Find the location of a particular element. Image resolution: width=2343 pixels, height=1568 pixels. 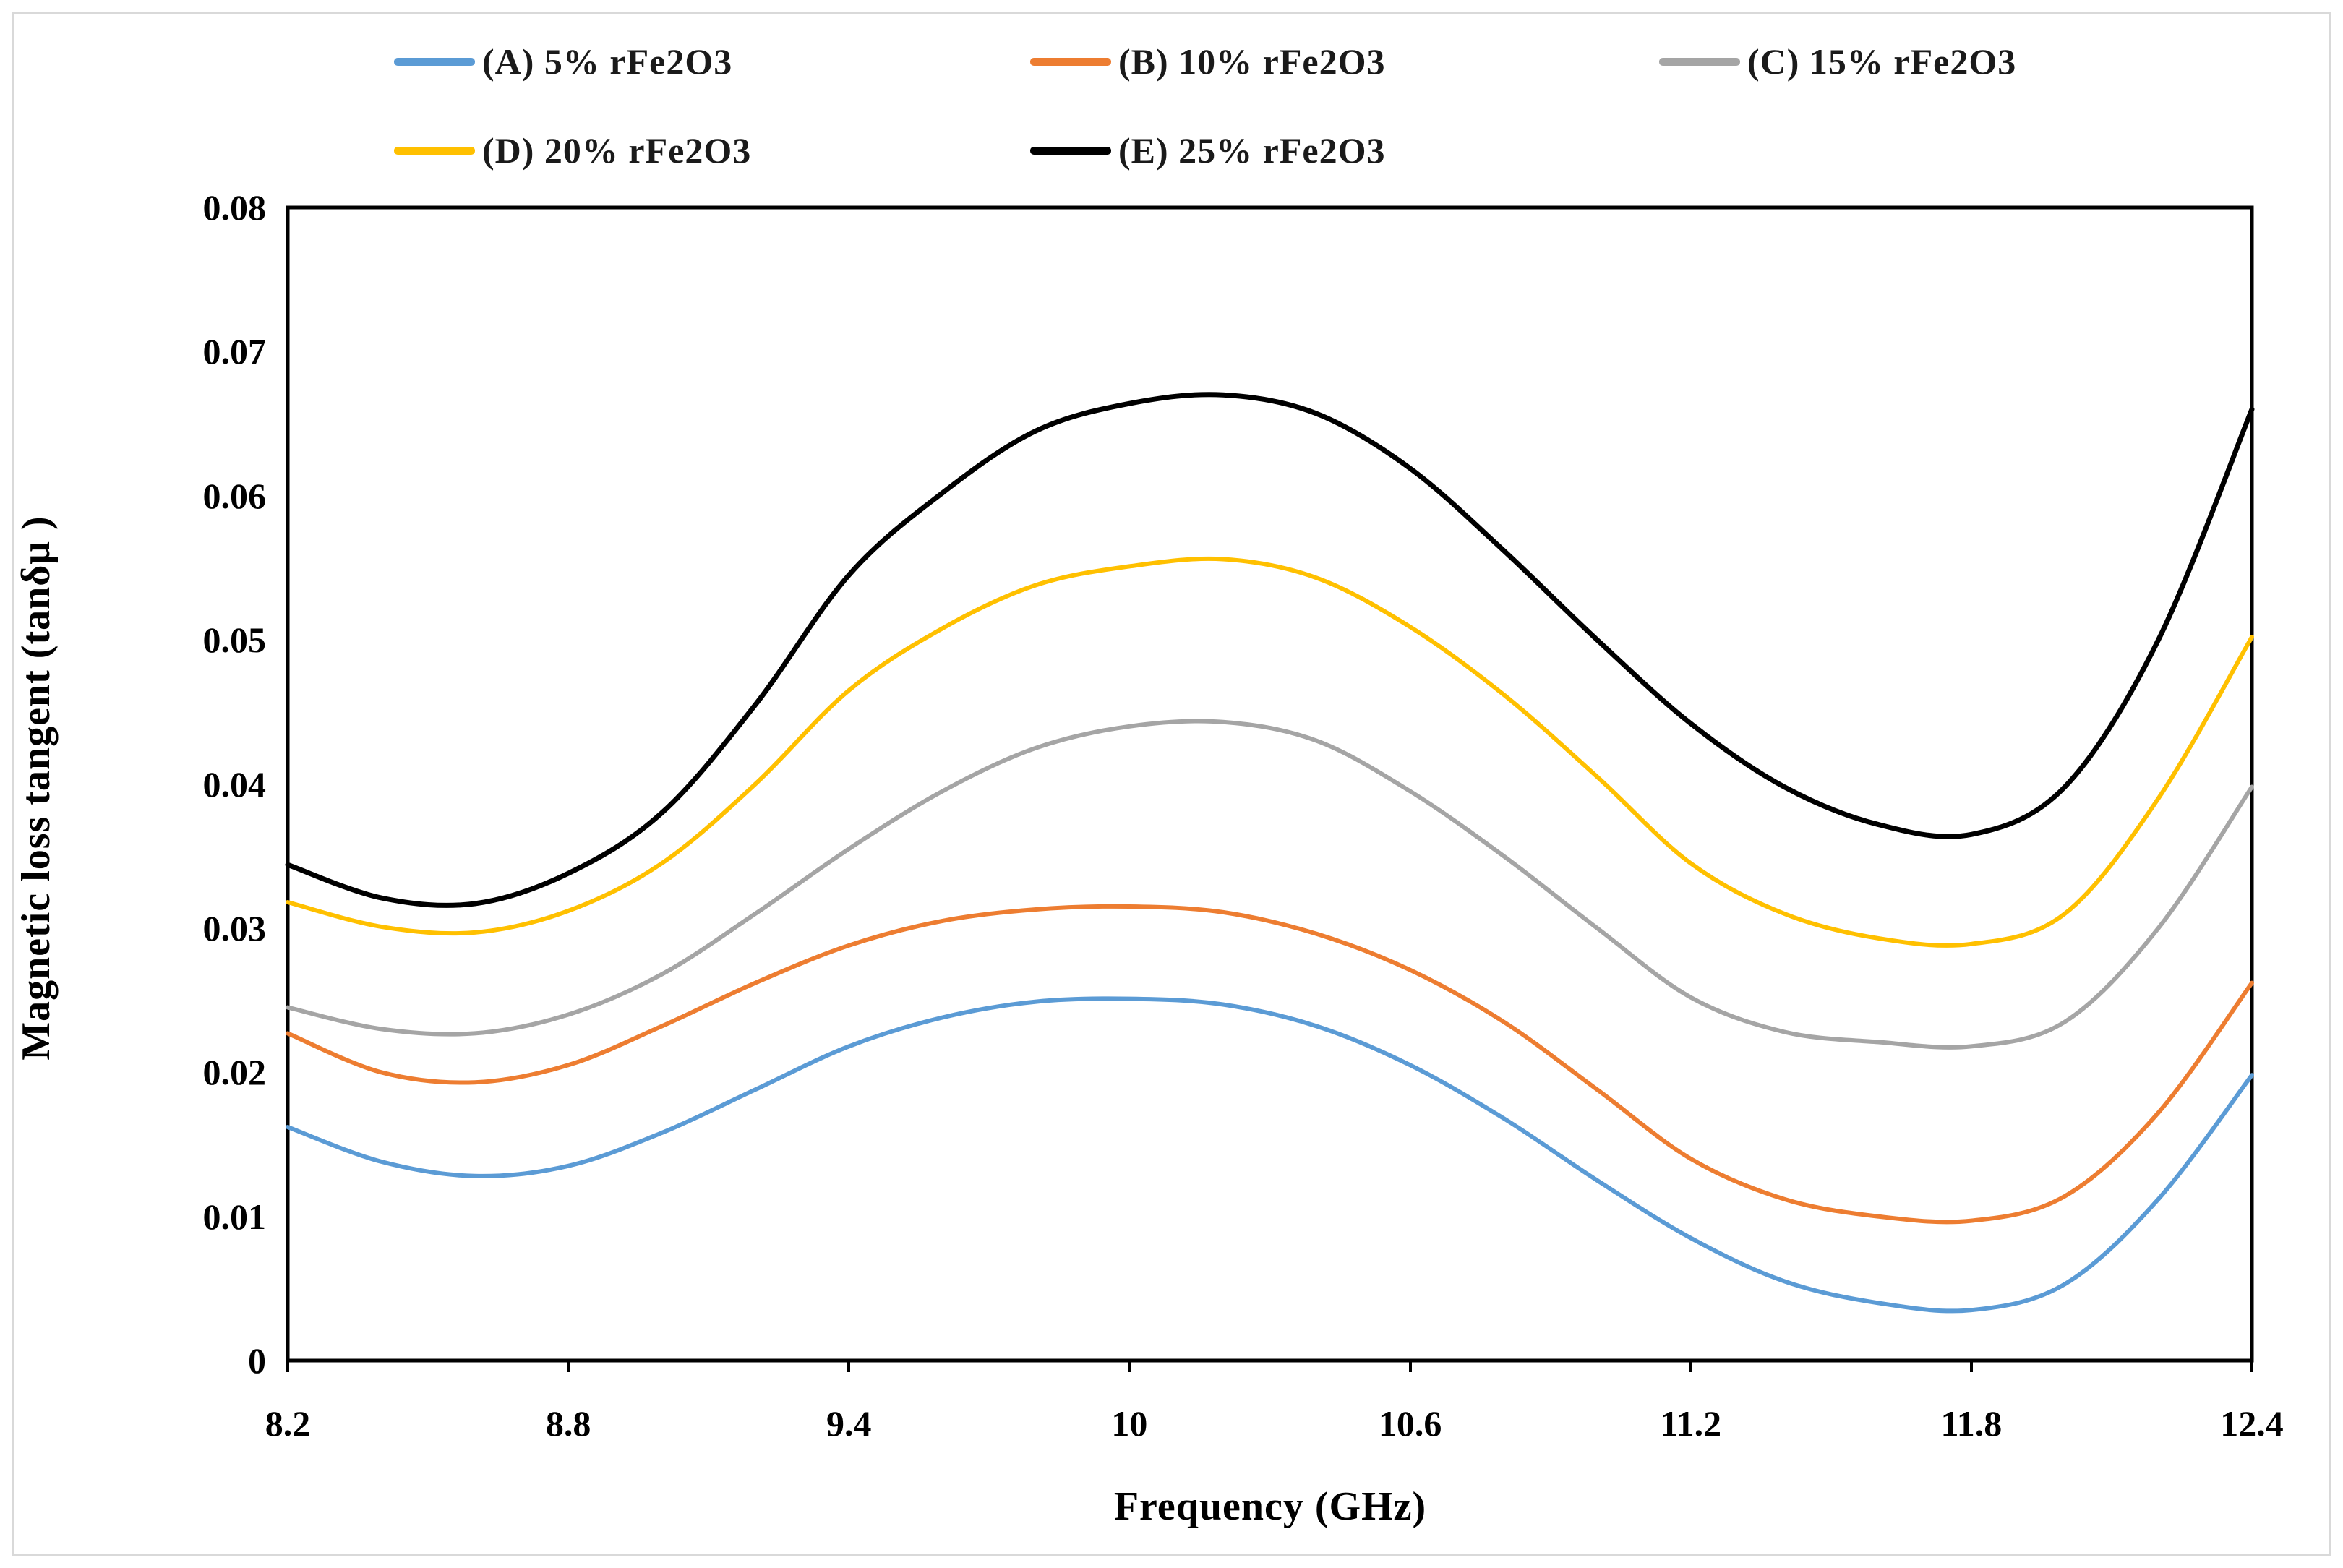

x-tick-label: 12.4 is located at coordinates (2252, 1423).